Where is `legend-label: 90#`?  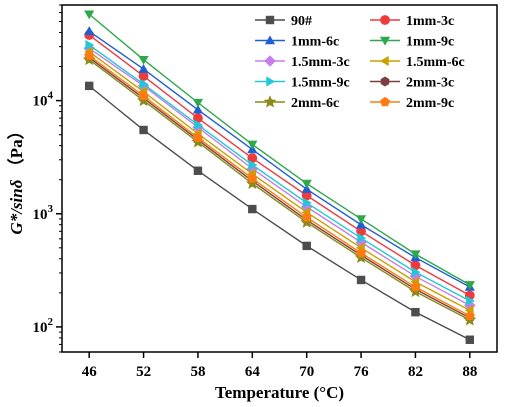 legend-label: 90# is located at coordinates (301, 21).